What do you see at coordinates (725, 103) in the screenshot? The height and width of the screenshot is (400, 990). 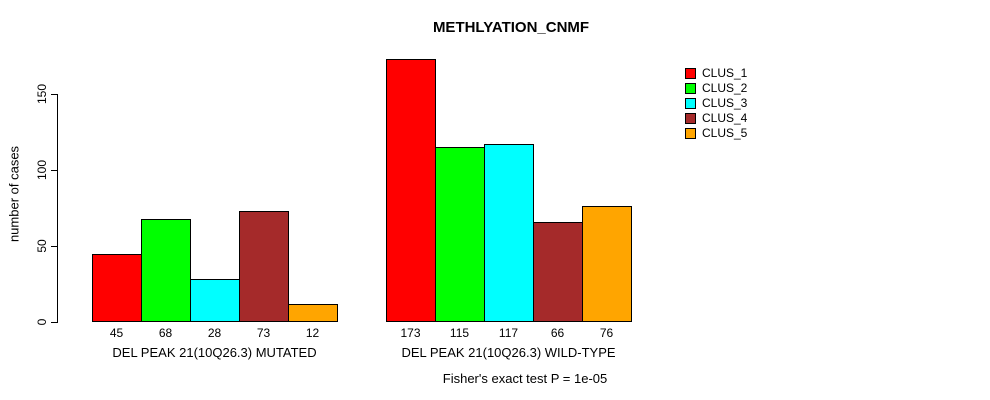 I see `legend-label-clus_3: CLUS_3` at bounding box center [725, 103].